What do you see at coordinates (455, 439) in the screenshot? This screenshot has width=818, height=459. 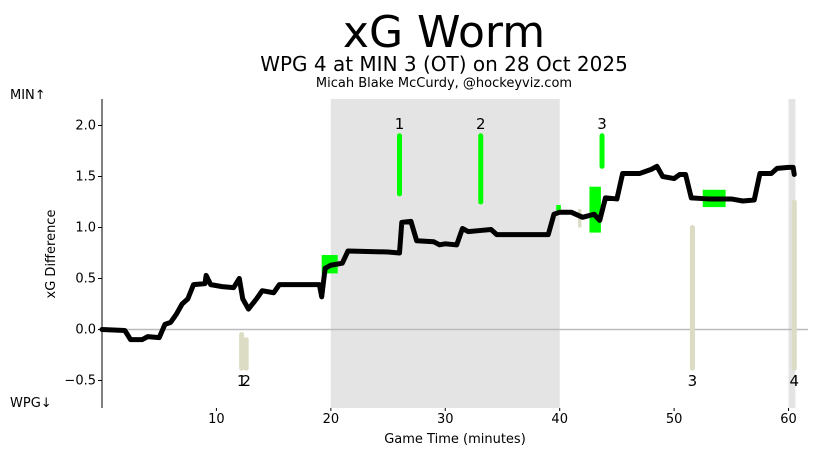 I see `x-axis-label: Game Time (minutes)` at bounding box center [455, 439].